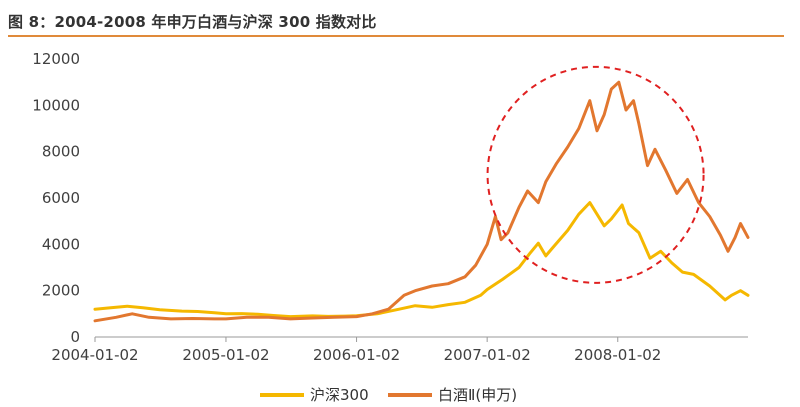 The height and width of the screenshot is (407, 800). What do you see at coordinates (617, 355) in the screenshot?
I see `x-tick-label: 2008-01-02` at bounding box center [617, 355].